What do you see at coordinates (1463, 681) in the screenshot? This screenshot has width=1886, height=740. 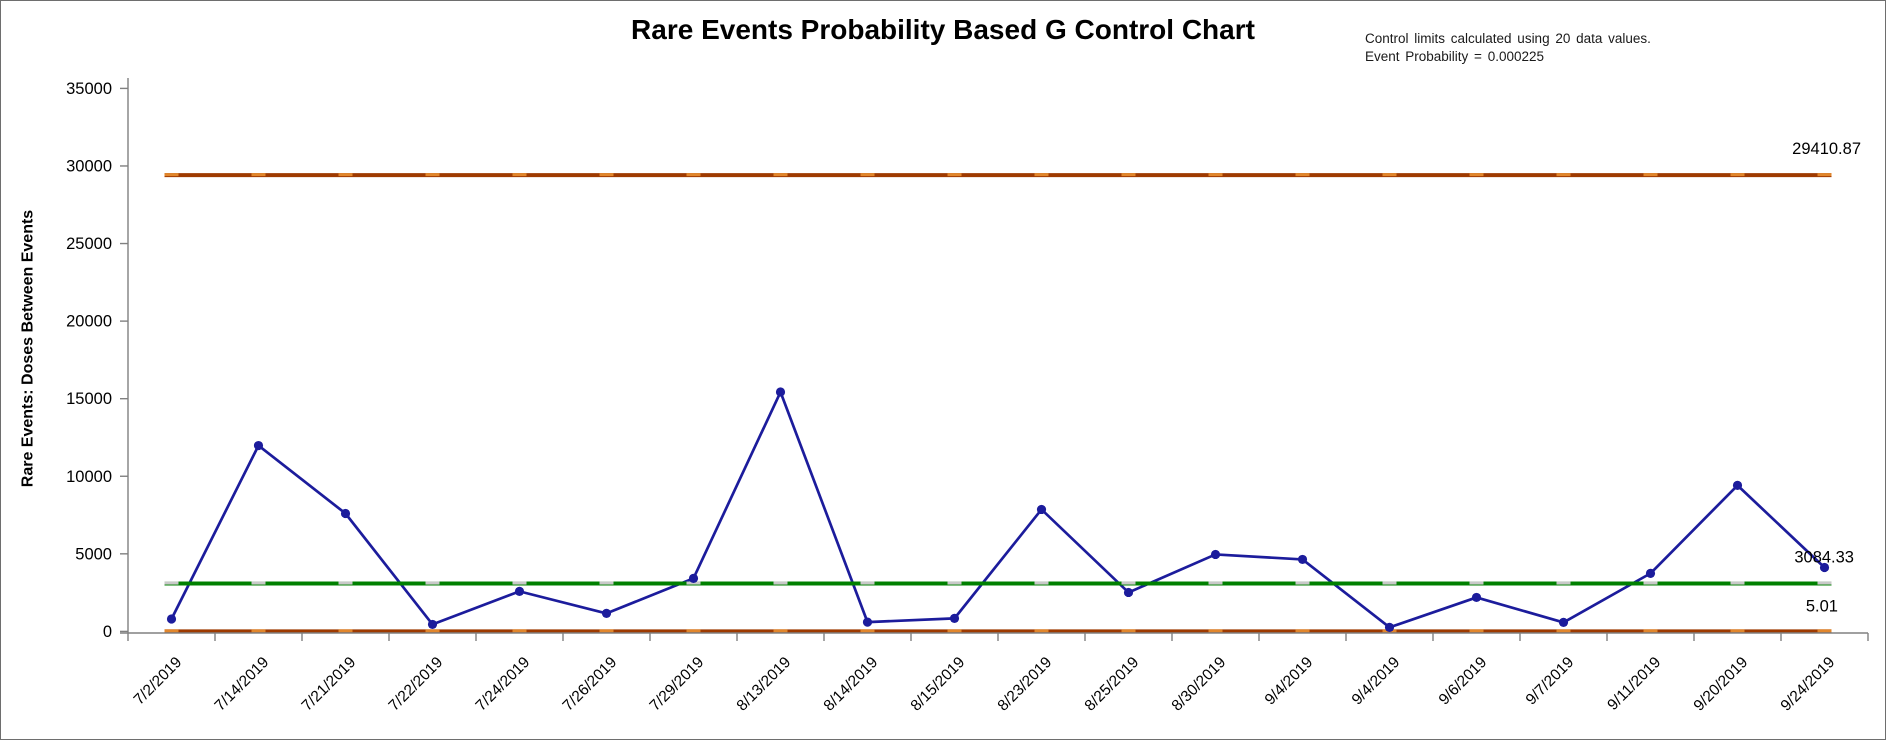 I see `x-axis-category-label: 9/6/2019` at bounding box center [1463, 681].